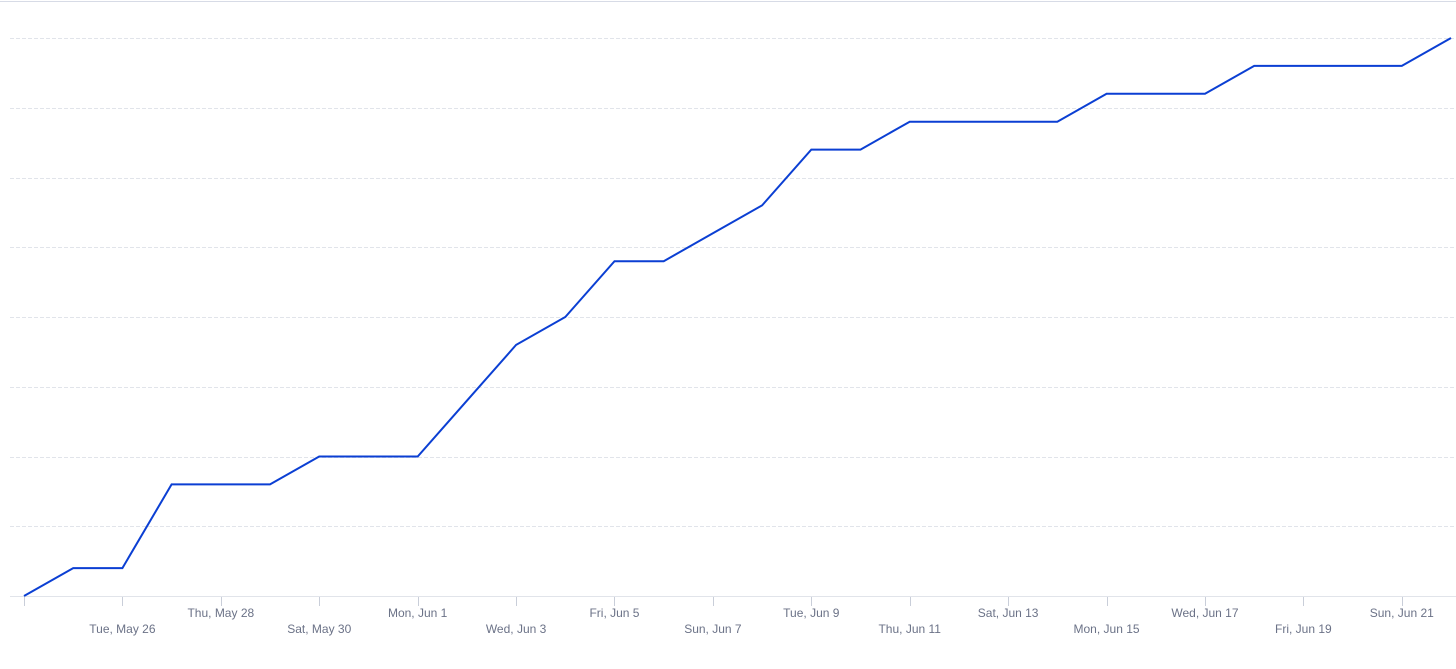 The height and width of the screenshot is (669, 1456). I want to click on x-tick-label: Sat, Jun 13, so click(1008, 613).